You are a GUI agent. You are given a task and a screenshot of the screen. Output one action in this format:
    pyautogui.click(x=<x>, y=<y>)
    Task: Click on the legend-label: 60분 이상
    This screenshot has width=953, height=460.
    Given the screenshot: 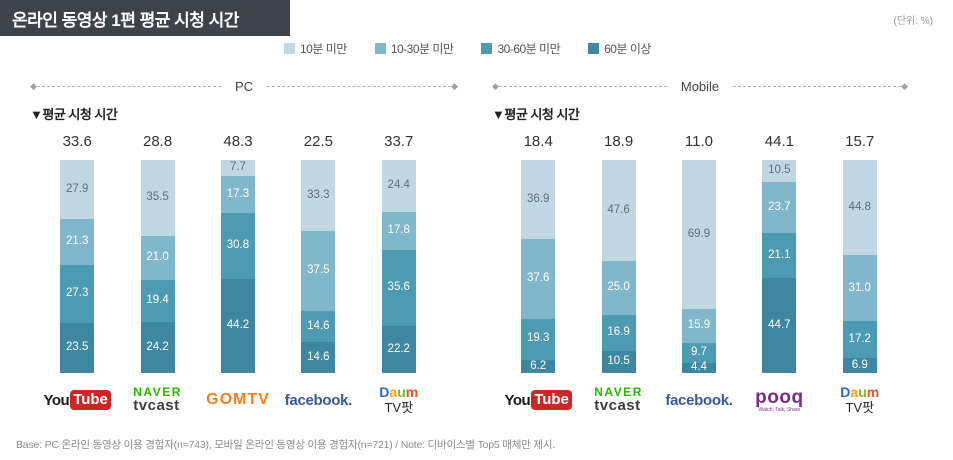 What is the action you would take?
    pyautogui.click(x=627, y=49)
    